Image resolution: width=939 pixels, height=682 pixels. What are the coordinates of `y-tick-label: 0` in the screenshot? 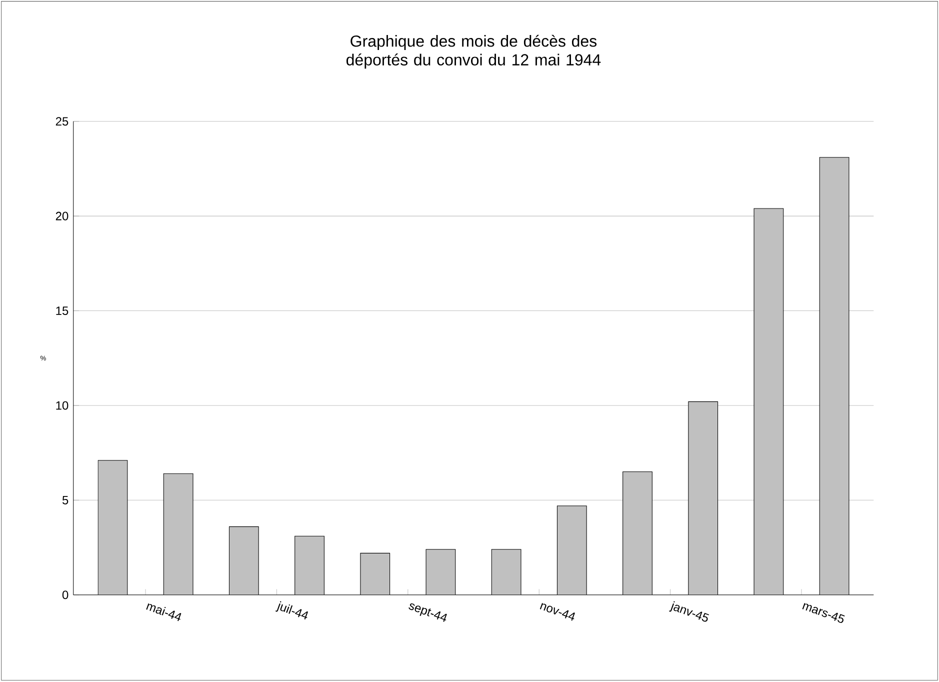 It's located at (65, 595).